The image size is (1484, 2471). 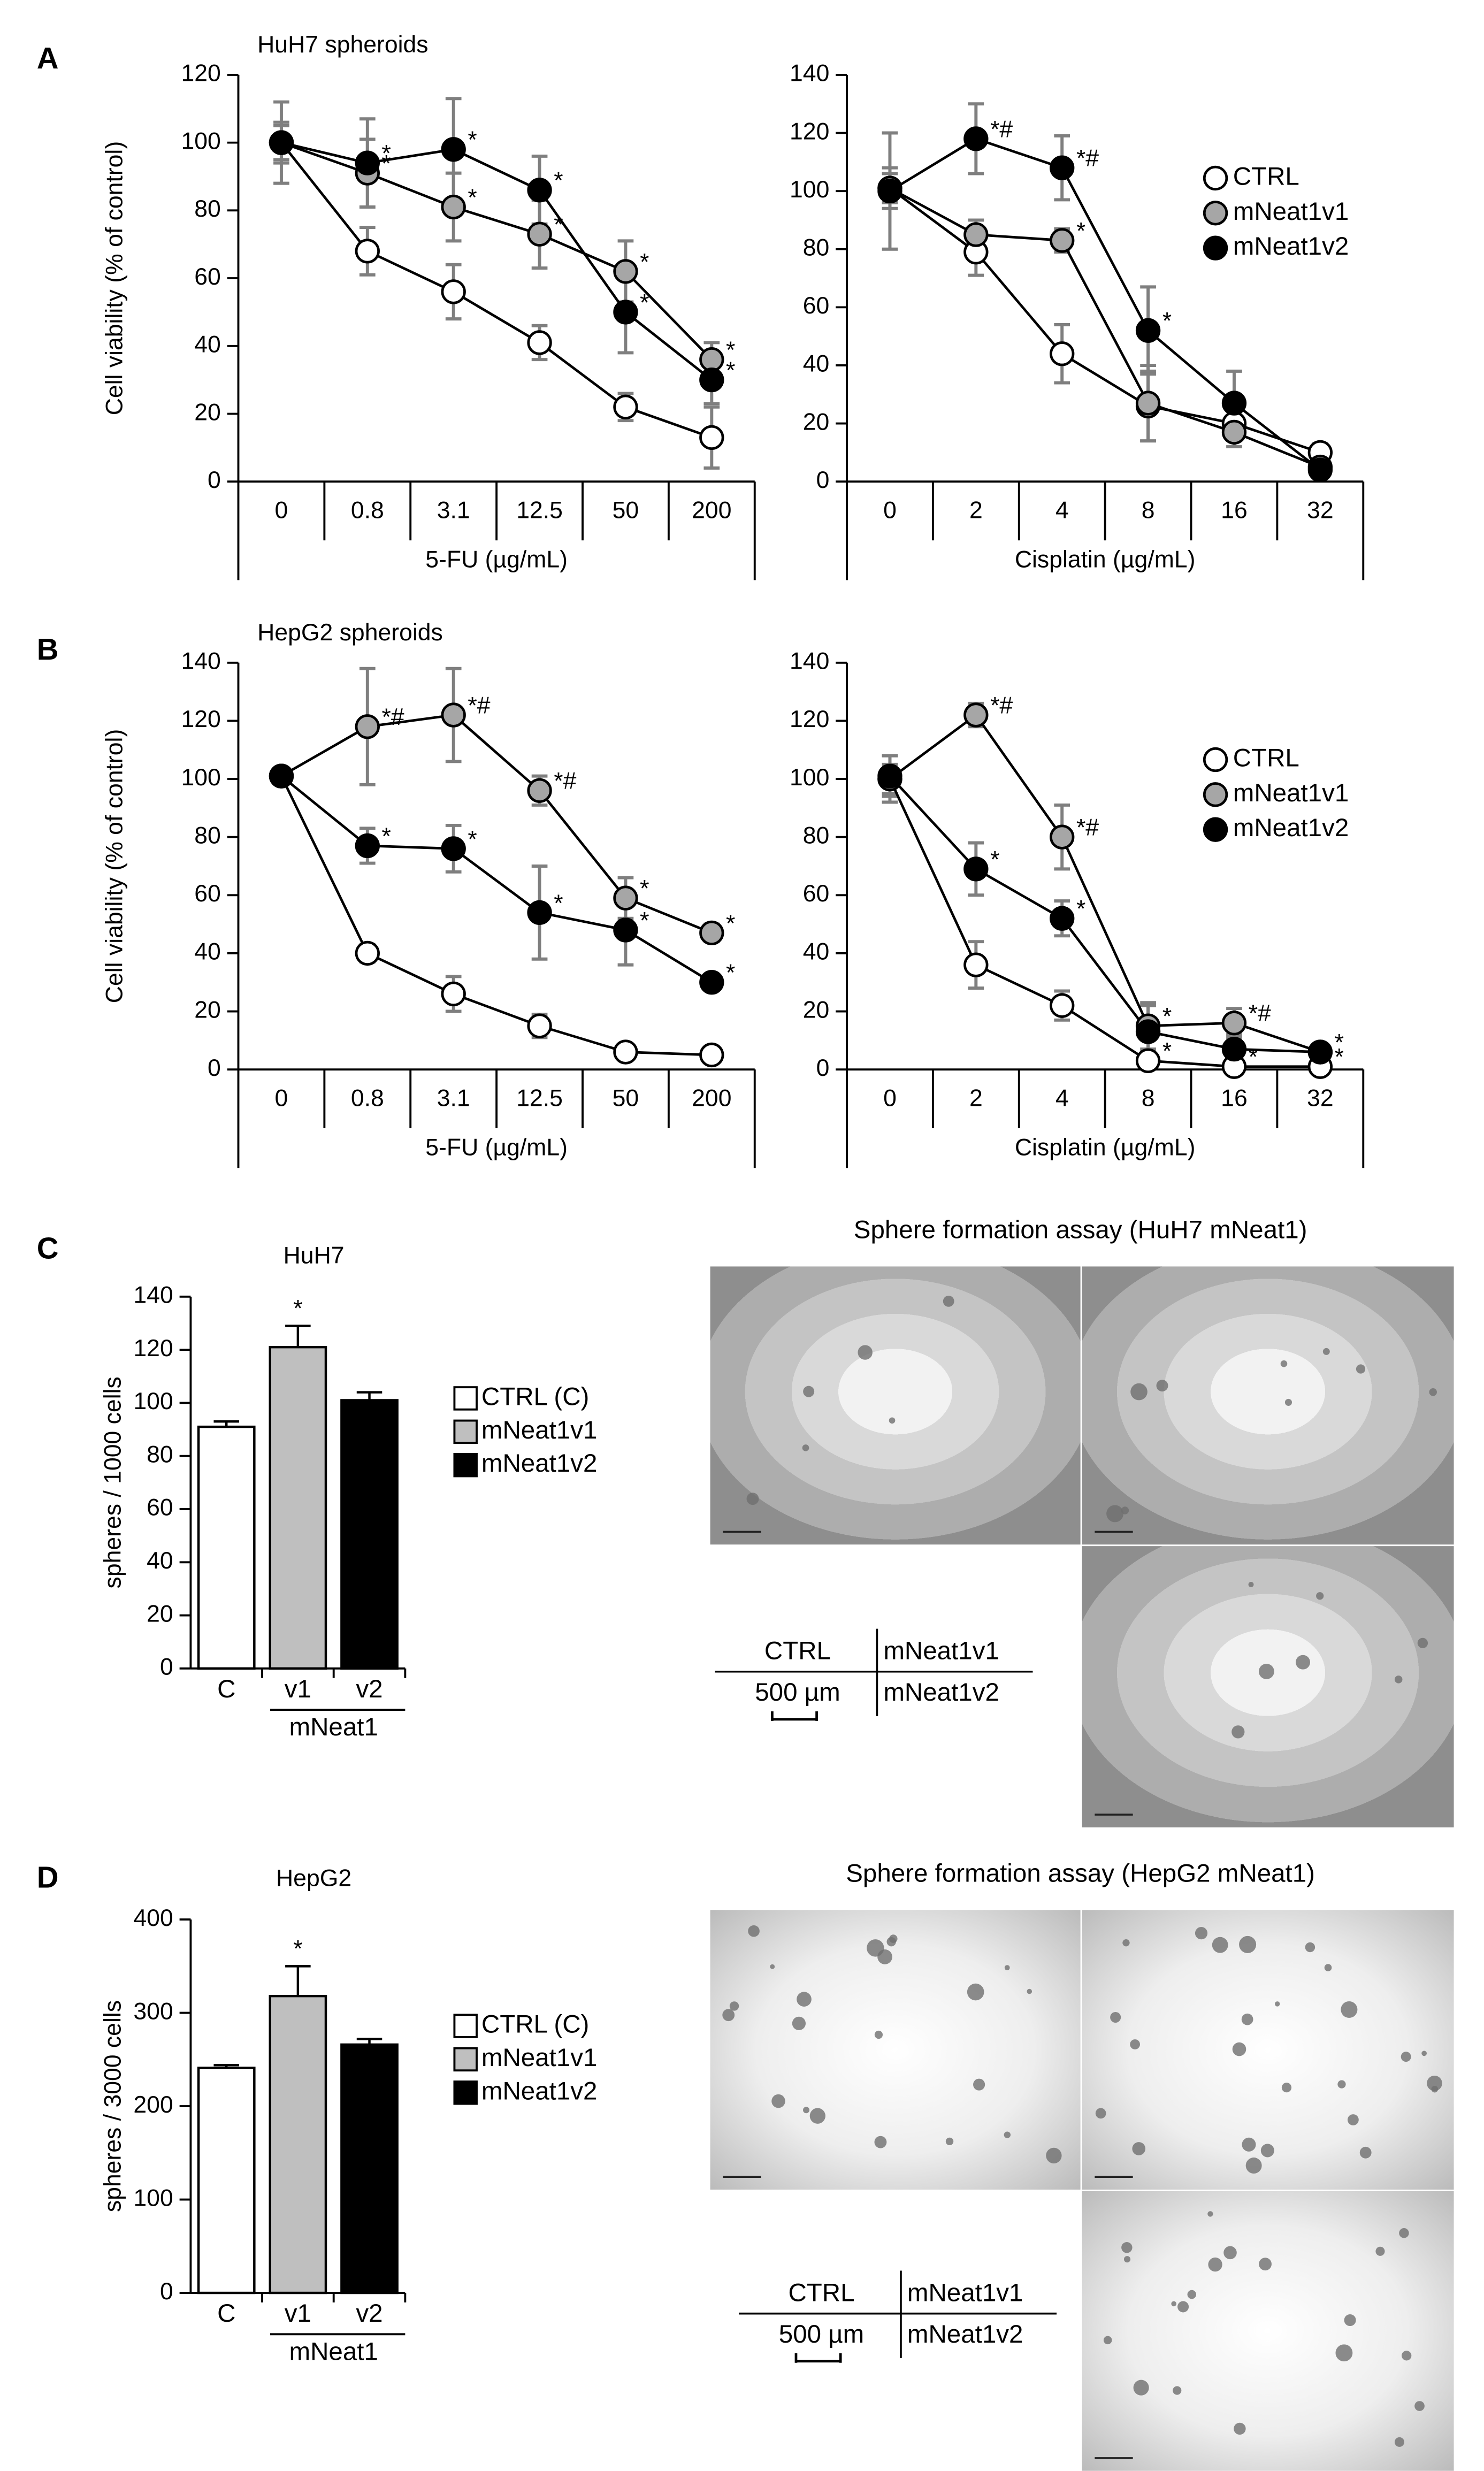 I want to click on y-tick-label: 80, so click(x=160, y=1454).